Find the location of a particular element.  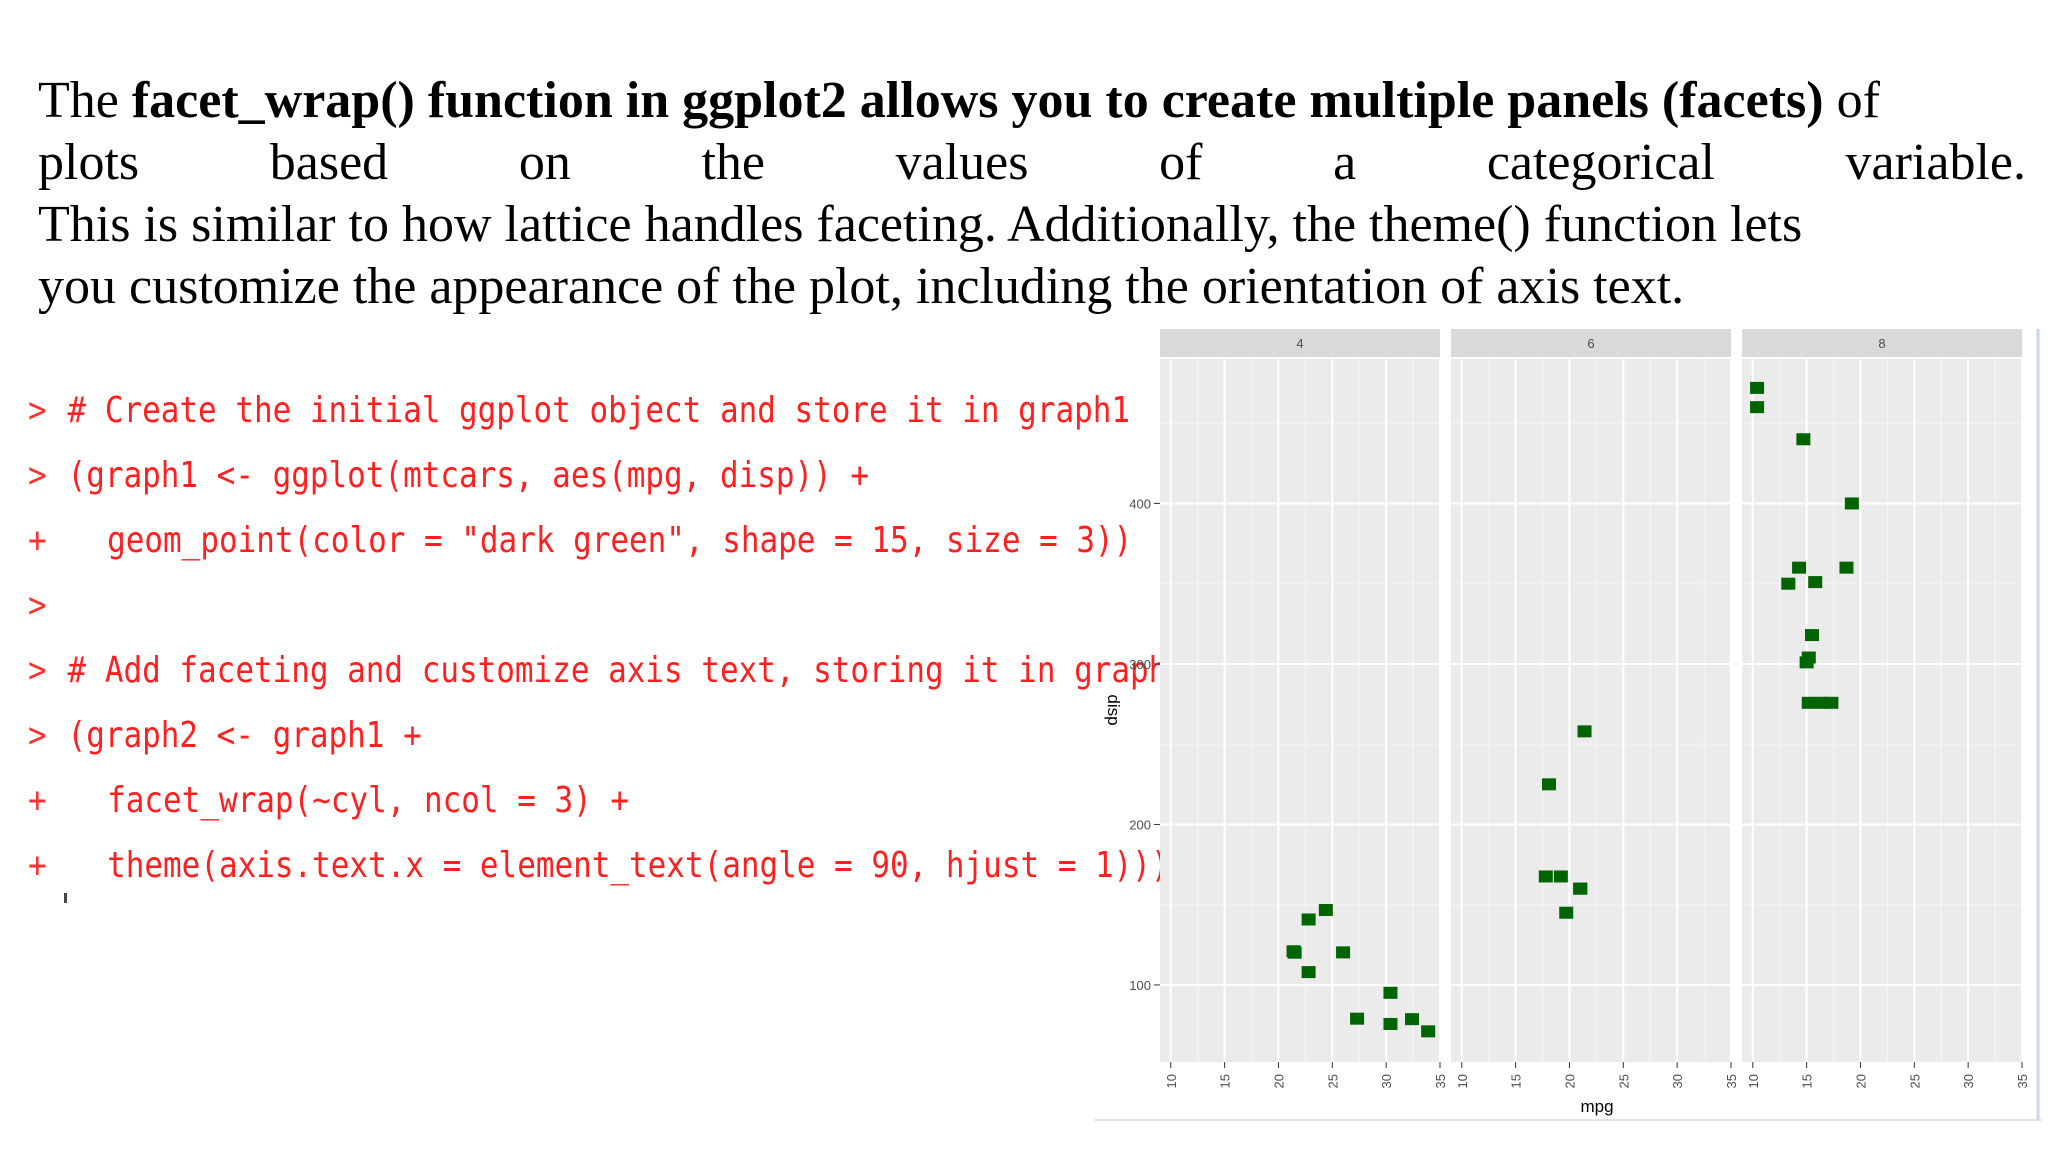

code-line: > (graph2 <- graph1 + is located at coordinates (607, 735).